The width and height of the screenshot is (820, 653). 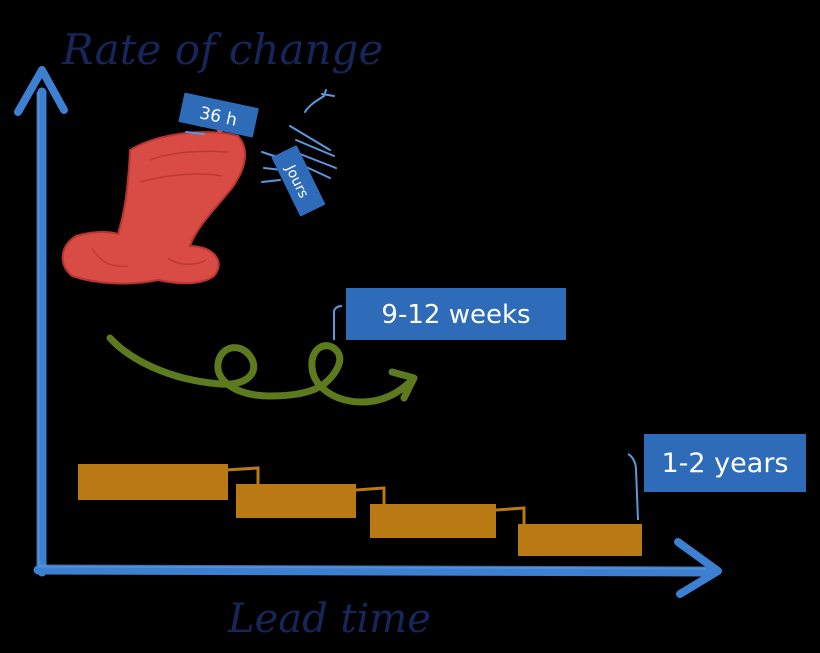 I want to click on y-axis-arrowhead, so click(x=41, y=91).